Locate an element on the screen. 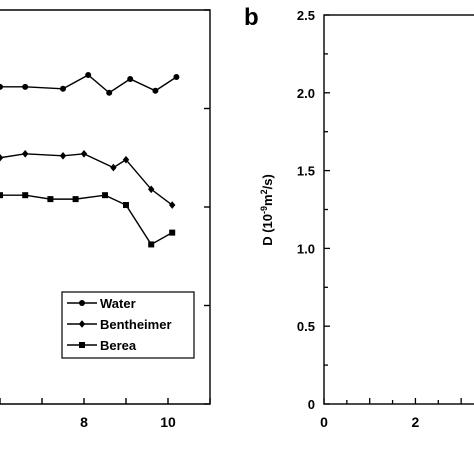 The image size is (474, 474). panel-a-y-ticks is located at coordinates (207, 207).